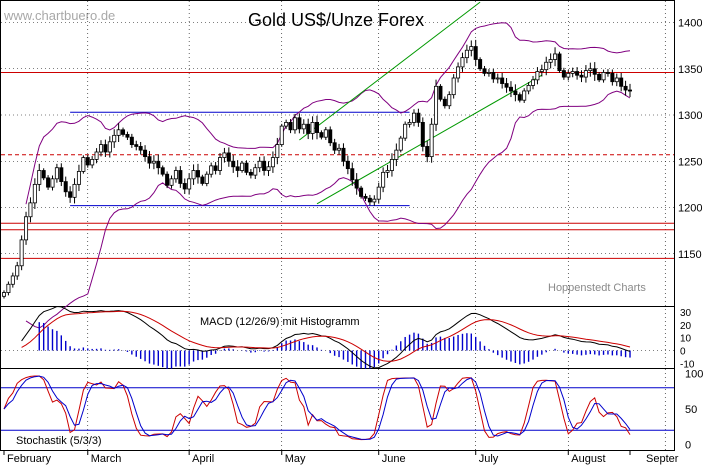 Image resolution: width=723 pixels, height=466 pixels. Describe the element at coordinates (390, 71) in the screenshot. I see `trend-channel-upper` at that location.